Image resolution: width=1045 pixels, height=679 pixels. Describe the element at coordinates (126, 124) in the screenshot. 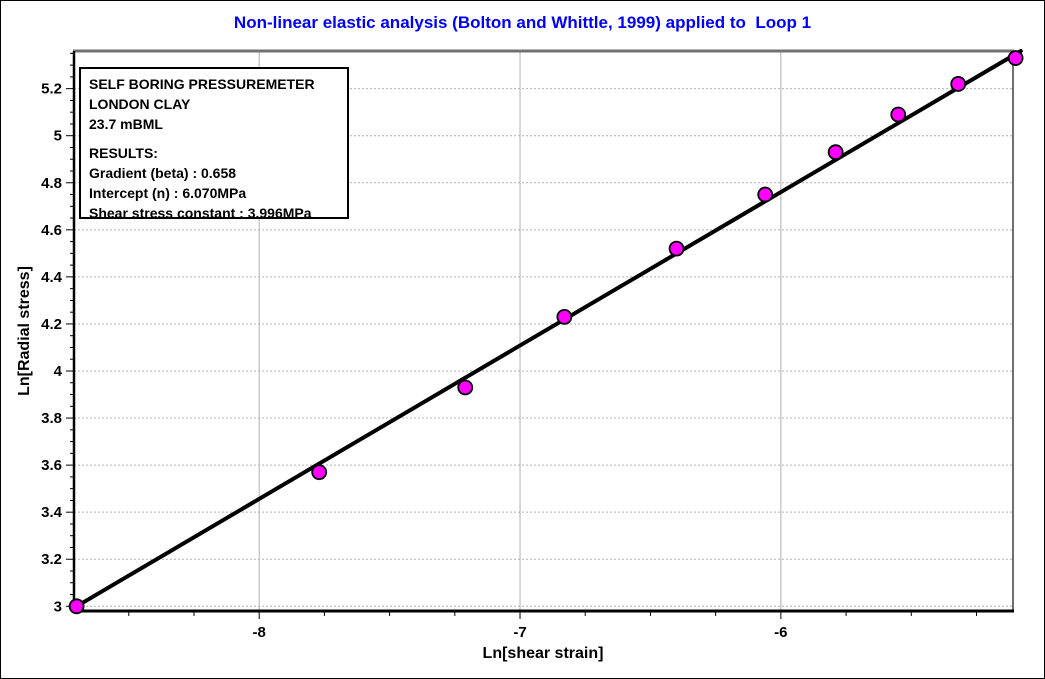

I see `info-line-depth: 23.7 mBML` at that location.